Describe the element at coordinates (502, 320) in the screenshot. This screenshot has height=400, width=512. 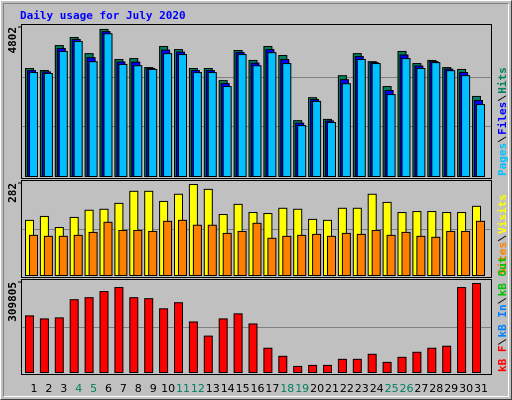
I see `legend-entry: kB In` at that location.